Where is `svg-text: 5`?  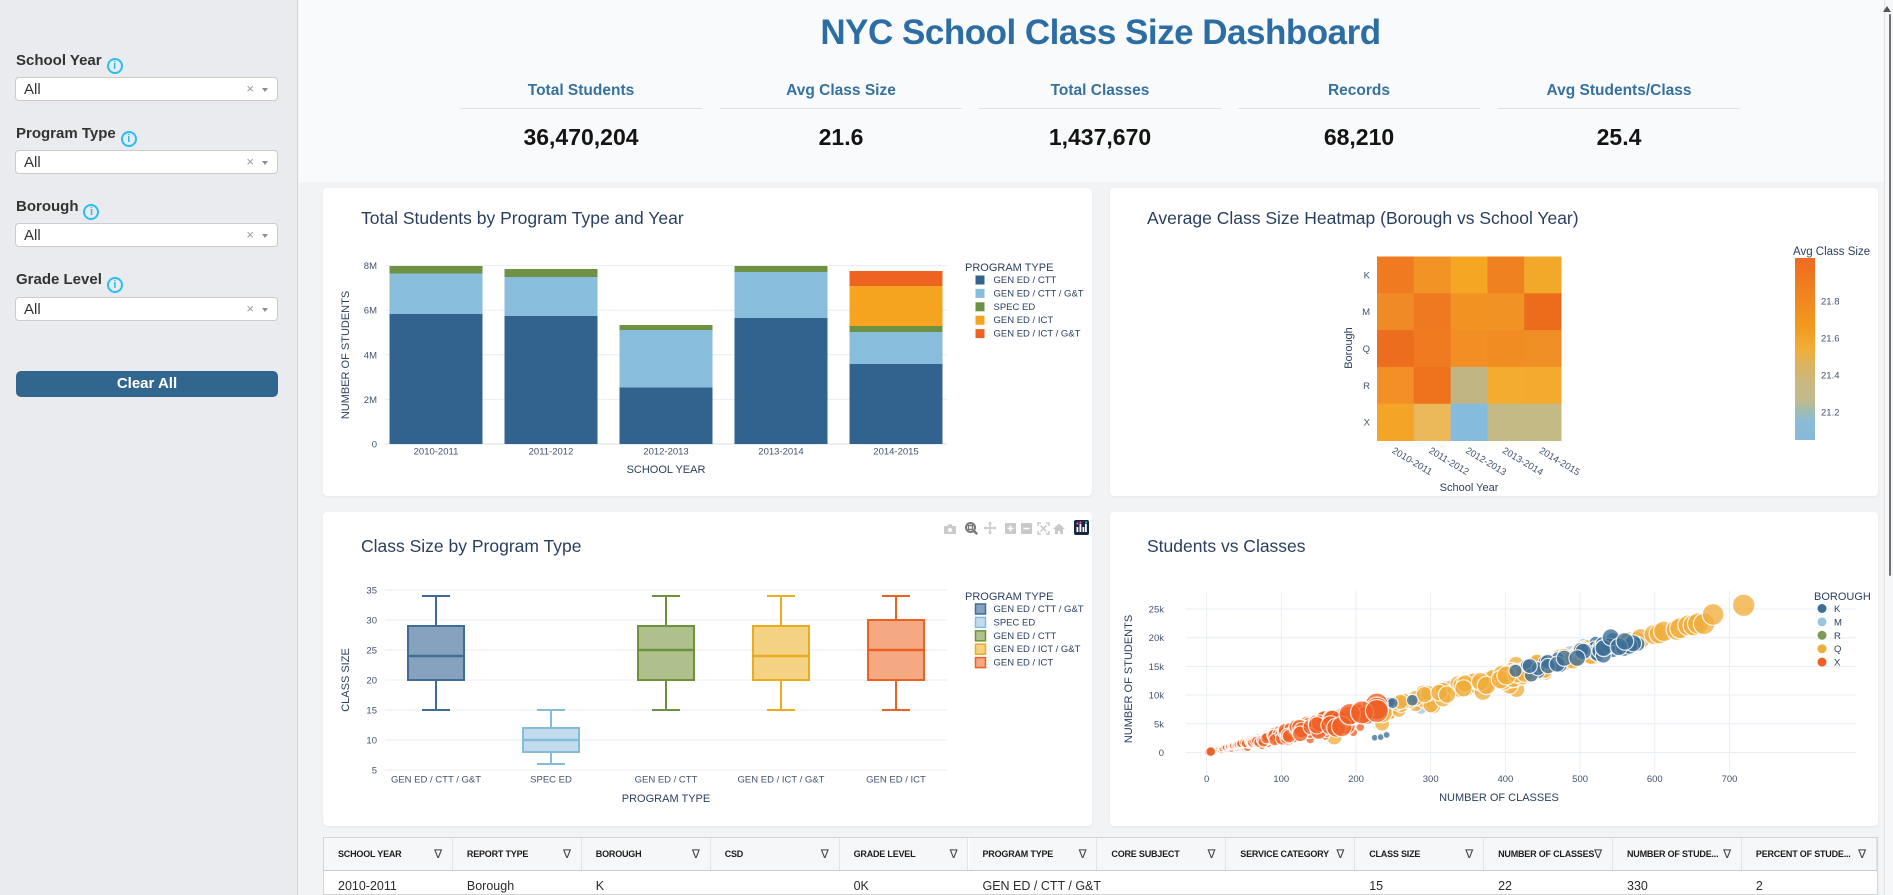
svg-text: 5 is located at coordinates (374, 771).